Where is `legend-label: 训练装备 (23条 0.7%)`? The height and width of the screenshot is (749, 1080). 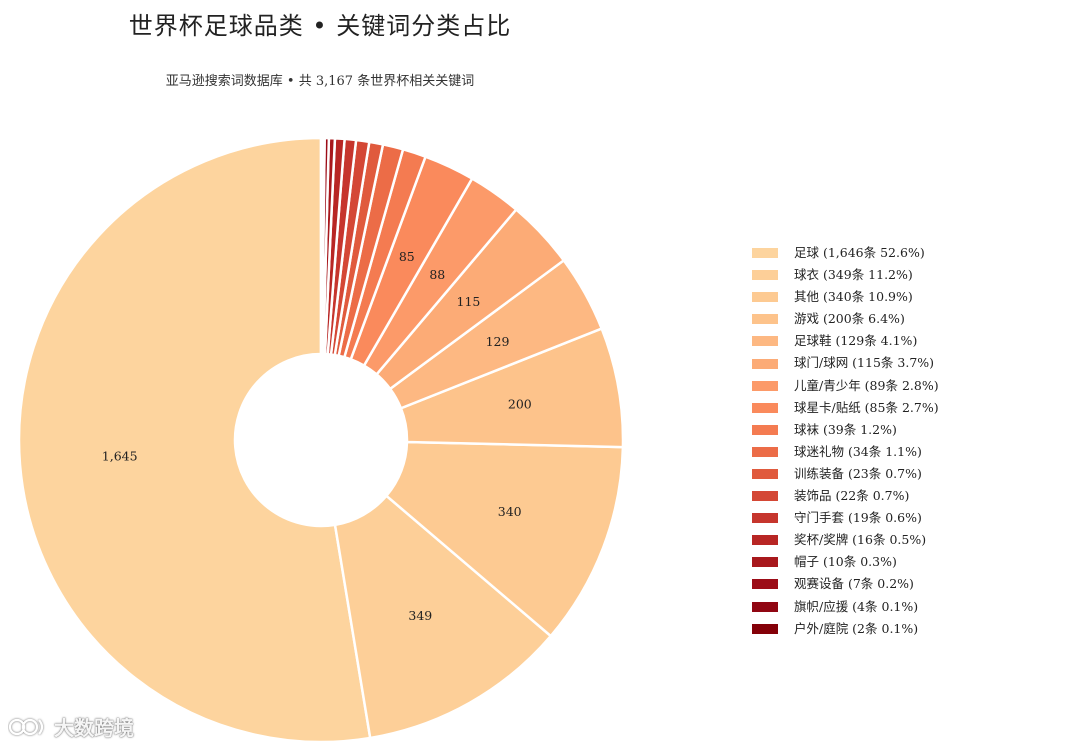
legend-label: 训练装备 (23条 0.7%) is located at coordinates (858, 473).